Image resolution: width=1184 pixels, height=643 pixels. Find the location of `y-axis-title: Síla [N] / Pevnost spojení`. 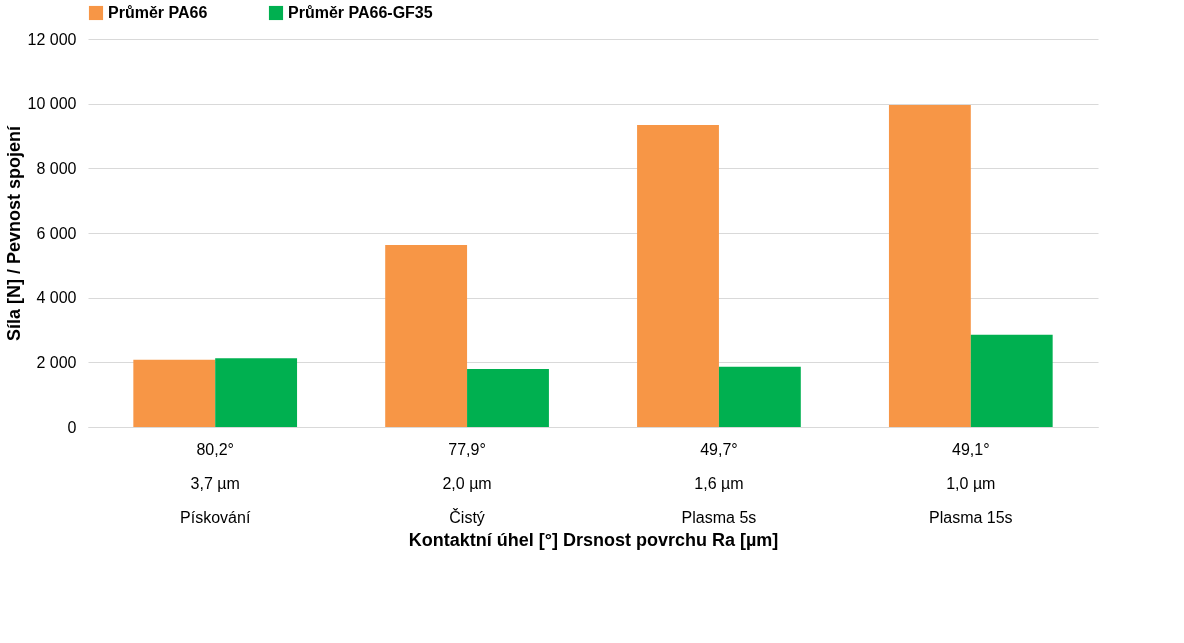

y-axis-title: Síla [N] / Pevnost spojení is located at coordinates (13, 233).